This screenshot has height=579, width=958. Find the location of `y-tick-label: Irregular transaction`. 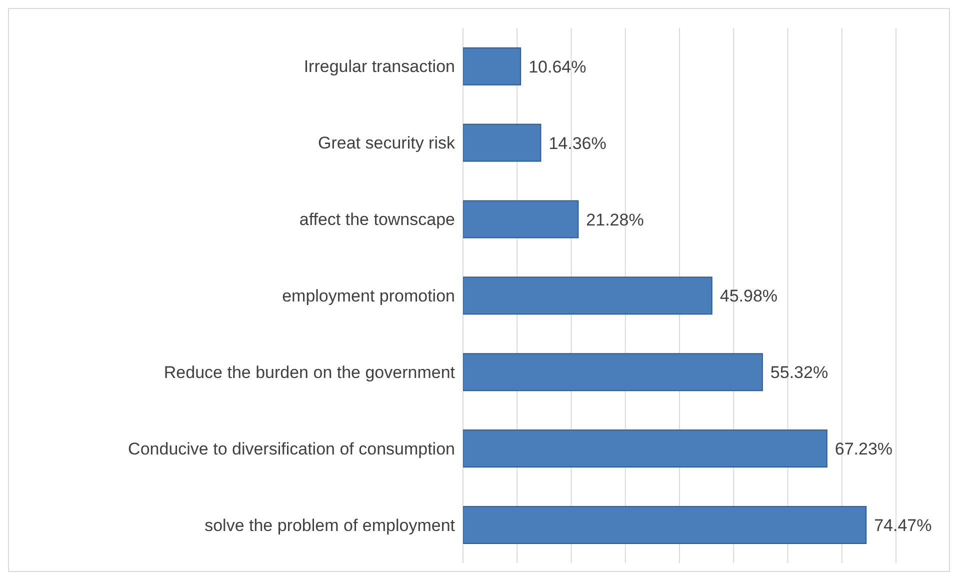

y-tick-label: Irregular transaction is located at coordinates (379, 66).